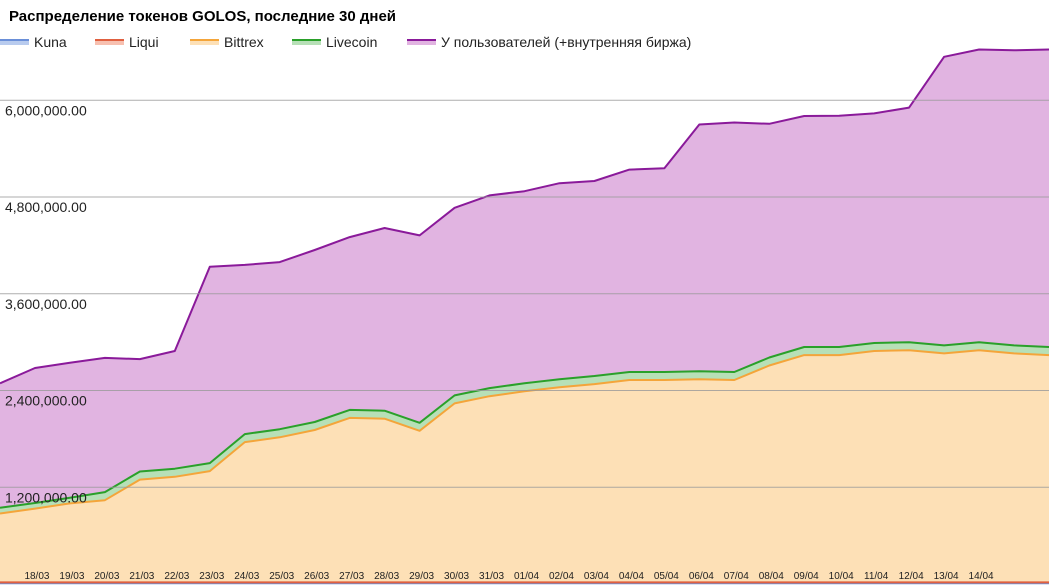 This screenshot has height=585, width=1049. What do you see at coordinates (421, 576) in the screenshot?
I see `x-tick-label: 29/03` at bounding box center [421, 576].